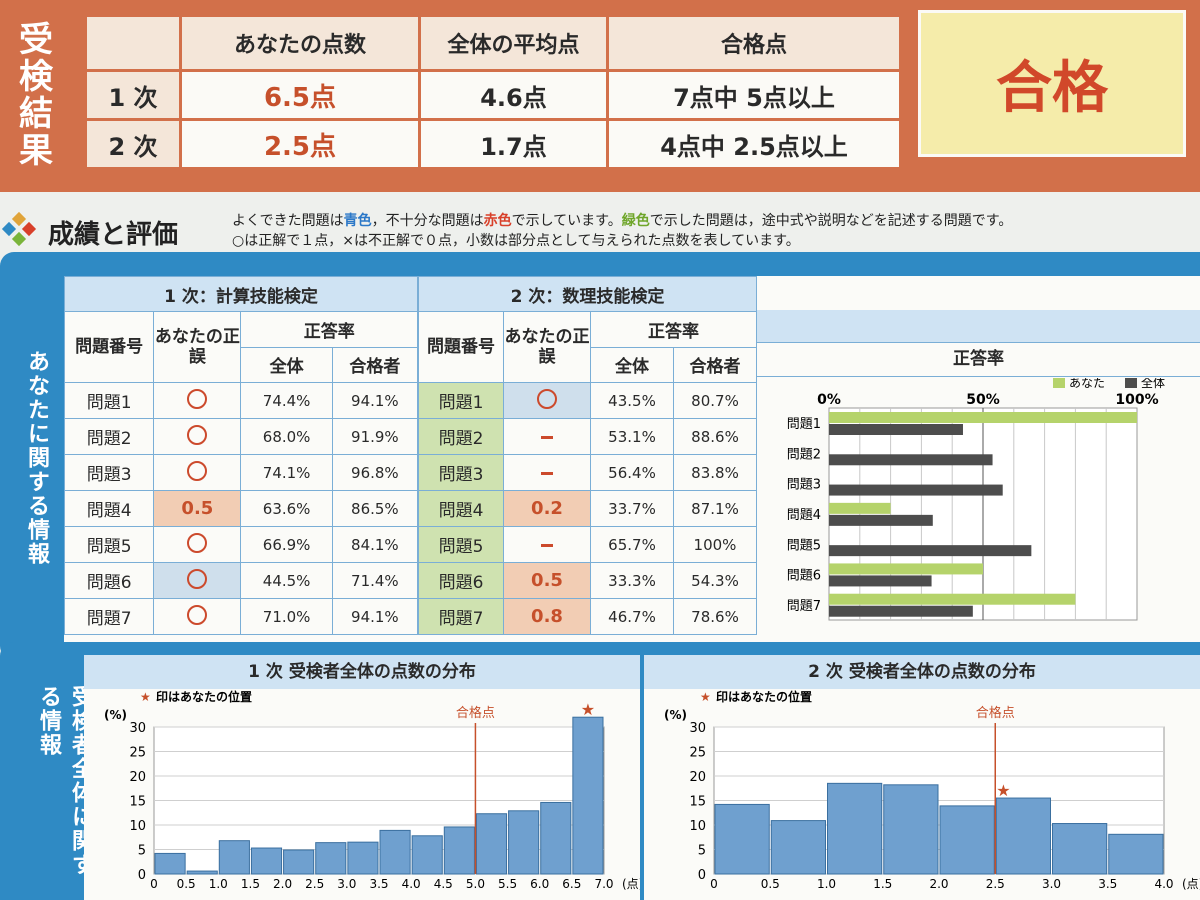 The width and height of the screenshot is (1200, 900). Describe the element at coordinates (632, 472) in the screenshot. I see `rate-all: 56.4%` at that location.